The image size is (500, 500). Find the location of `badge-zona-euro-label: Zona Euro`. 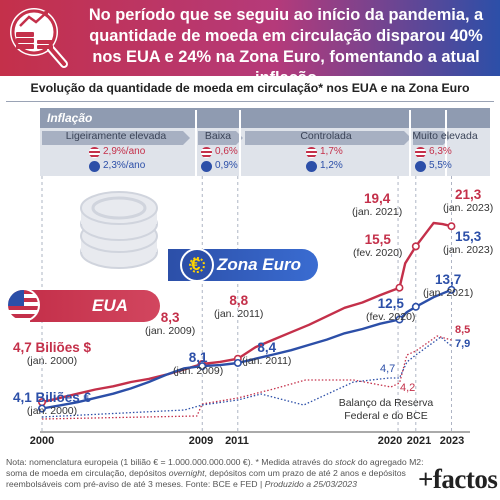

badge-zona-euro-label: Zona Euro is located at coordinates (259, 264).